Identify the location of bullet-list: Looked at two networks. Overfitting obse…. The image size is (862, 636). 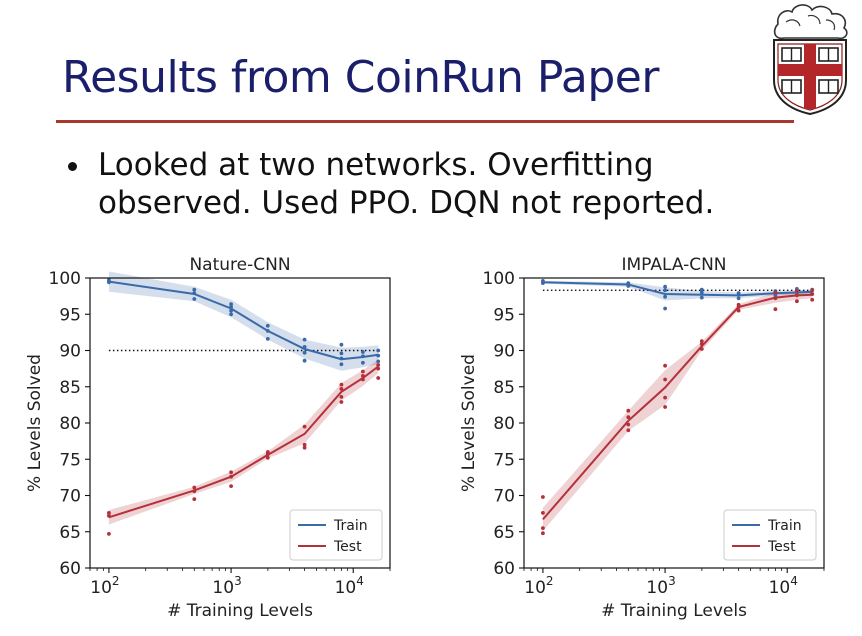
(458, 184).